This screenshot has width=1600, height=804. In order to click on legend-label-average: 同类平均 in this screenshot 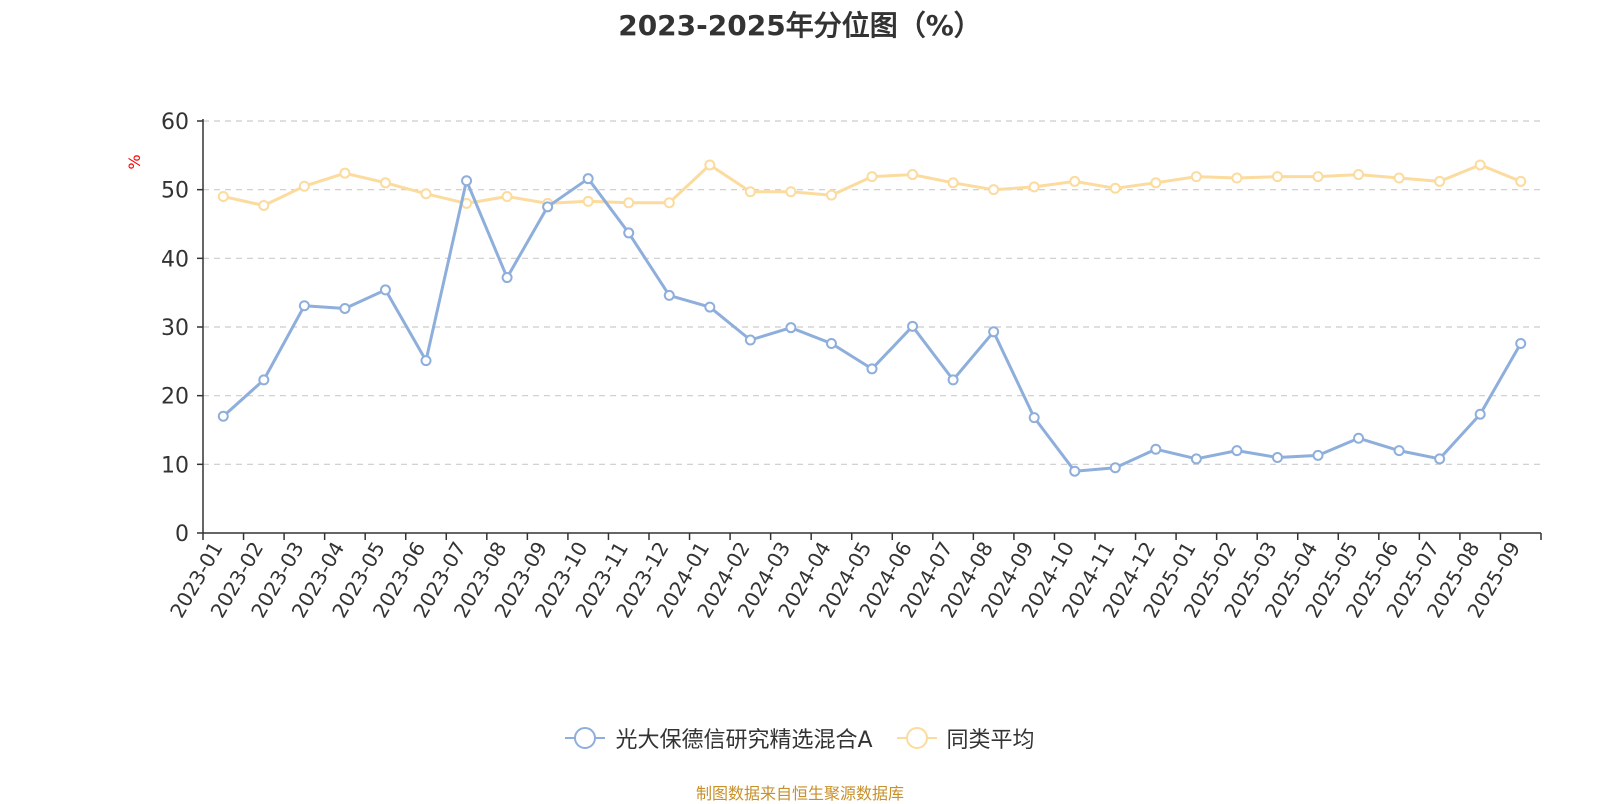, I will do `click(990, 740)`.